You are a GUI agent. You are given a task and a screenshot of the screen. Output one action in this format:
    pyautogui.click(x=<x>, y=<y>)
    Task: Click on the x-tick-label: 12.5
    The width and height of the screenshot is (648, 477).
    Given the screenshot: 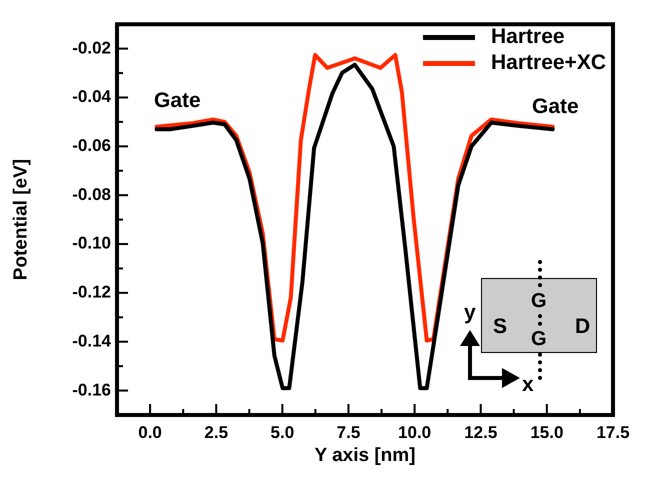 What is the action you would take?
    pyautogui.click(x=481, y=432)
    